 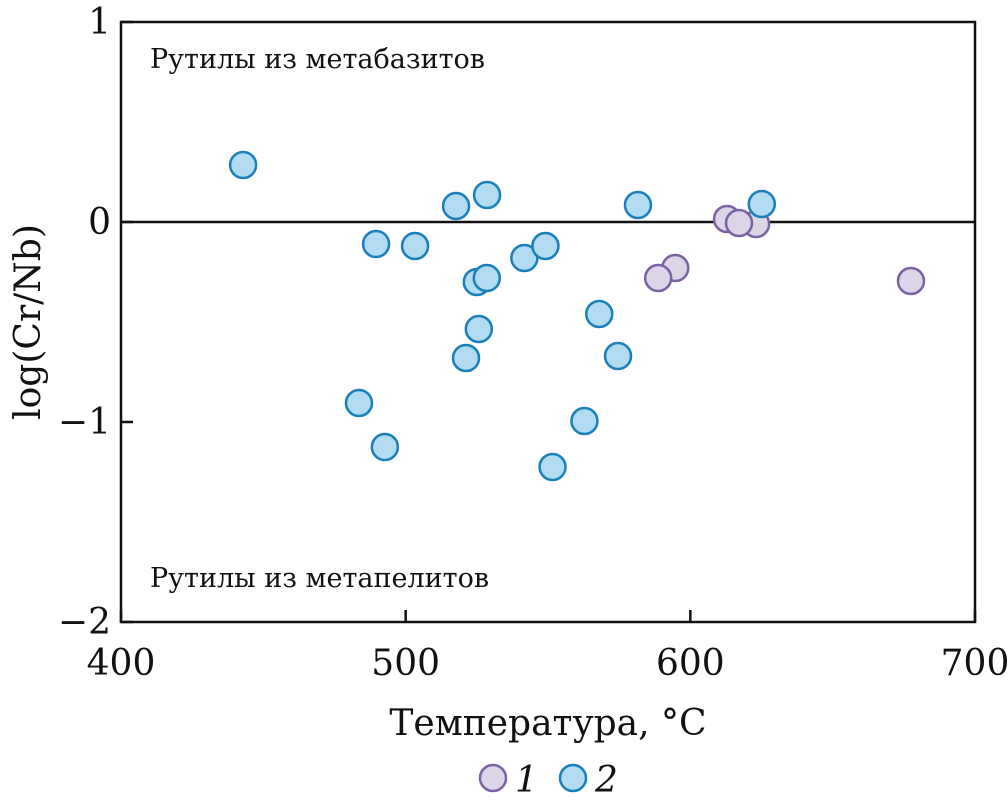 What do you see at coordinates (606, 780) in the screenshot?
I see `legend-label-2: 2` at bounding box center [606, 780].